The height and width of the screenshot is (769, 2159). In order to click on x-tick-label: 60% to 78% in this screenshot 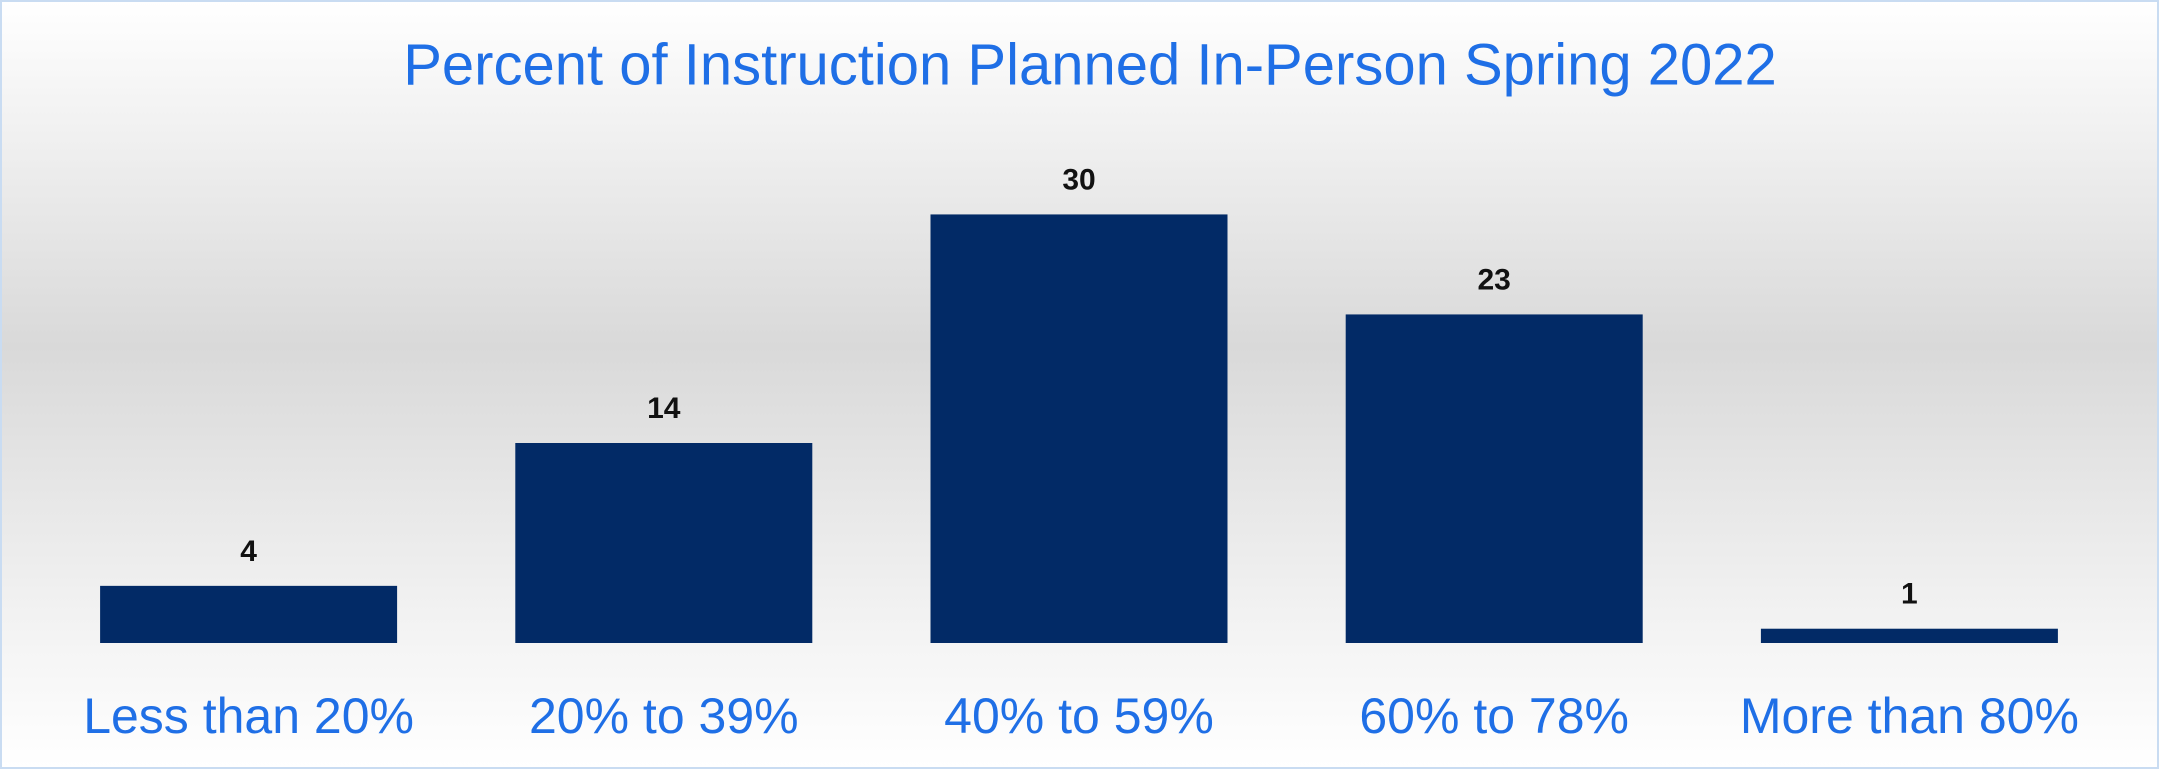, I will do `click(1494, 716)`.